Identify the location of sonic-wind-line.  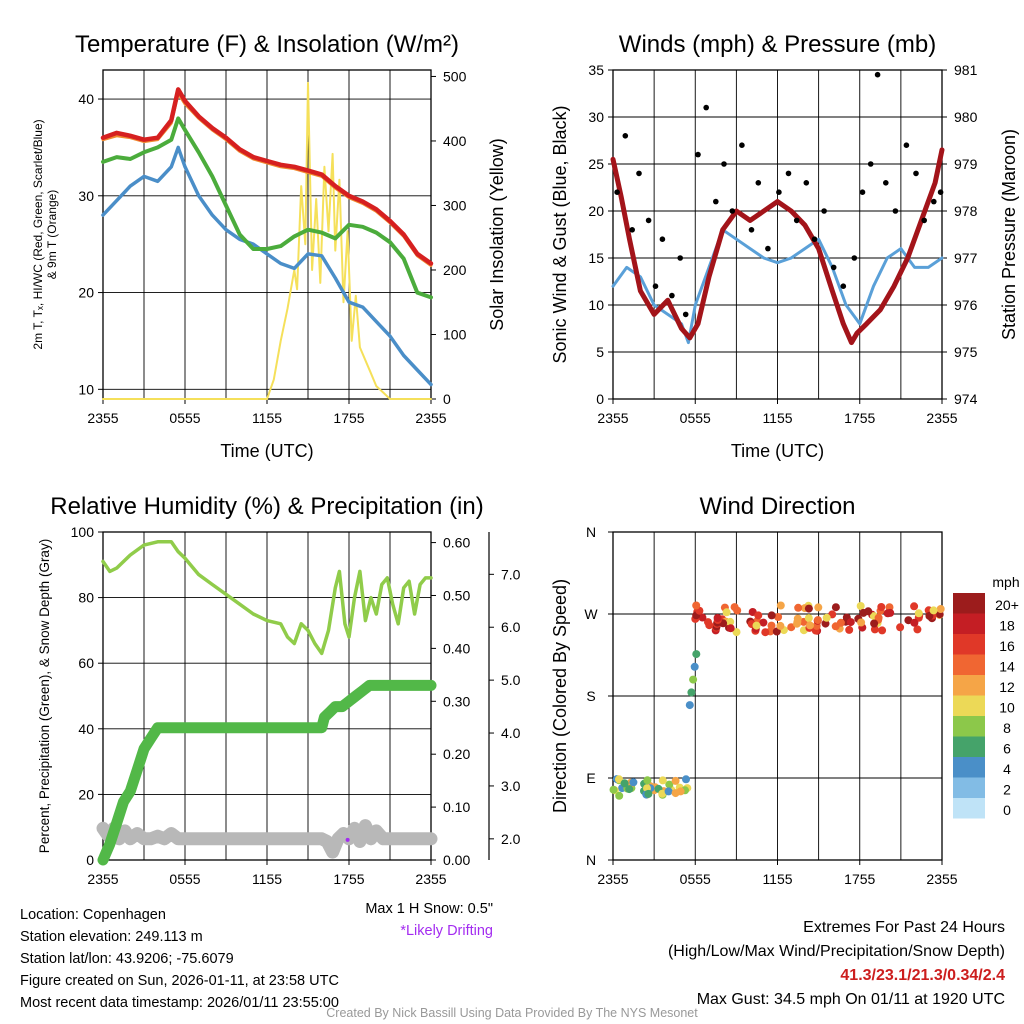
(777, 286).